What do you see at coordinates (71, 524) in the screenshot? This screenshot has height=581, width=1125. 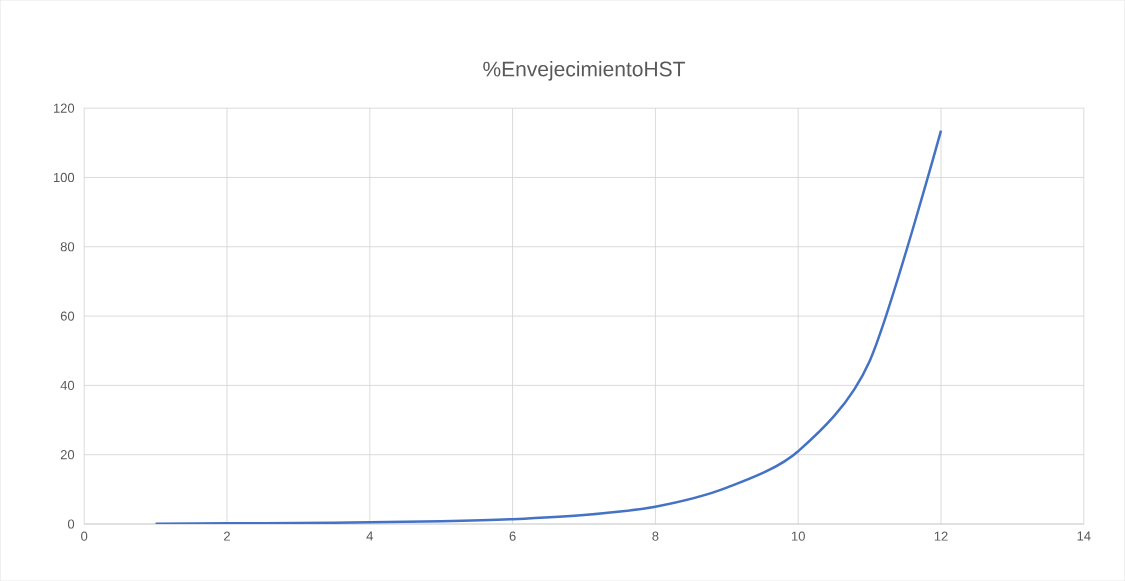 I see `y-tick-label: 0` at bounding box center [71, 524].